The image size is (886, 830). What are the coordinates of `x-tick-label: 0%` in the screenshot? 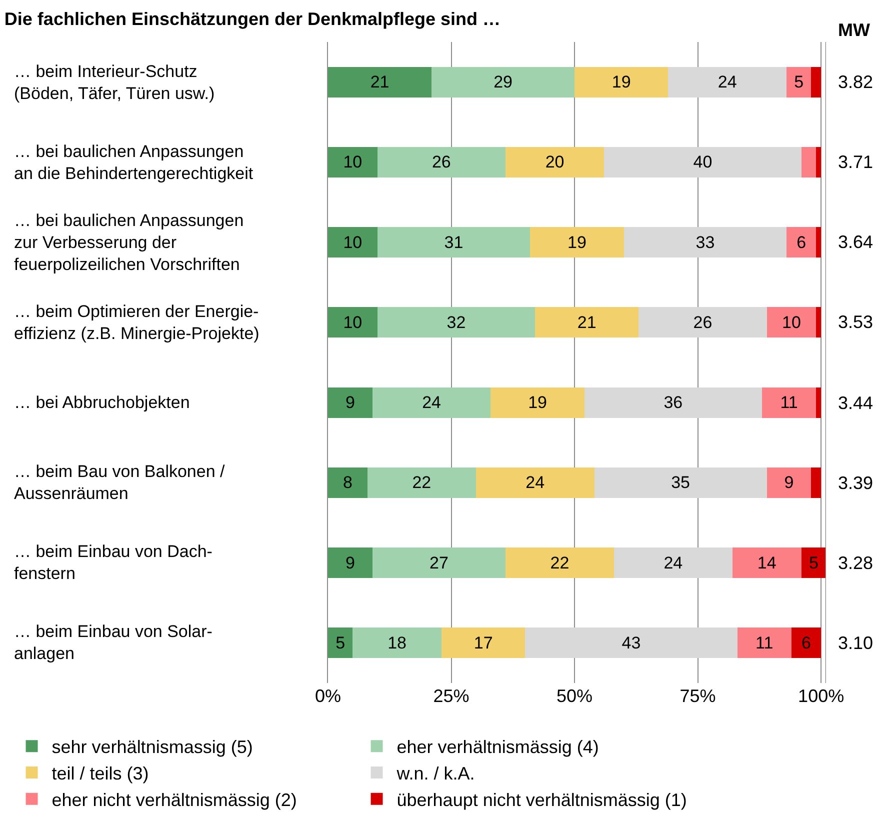 It's located at (328, 696).